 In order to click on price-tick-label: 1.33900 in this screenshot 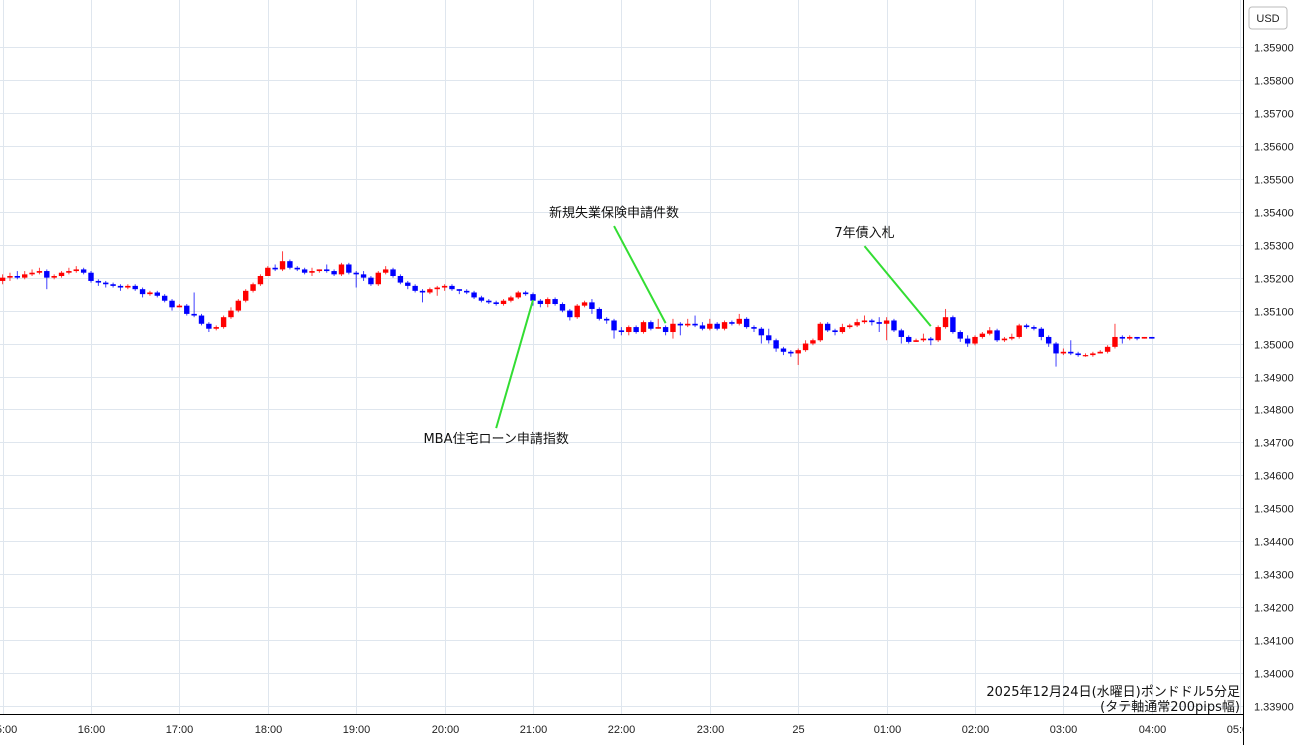, I will do `click(1274, 708)`.